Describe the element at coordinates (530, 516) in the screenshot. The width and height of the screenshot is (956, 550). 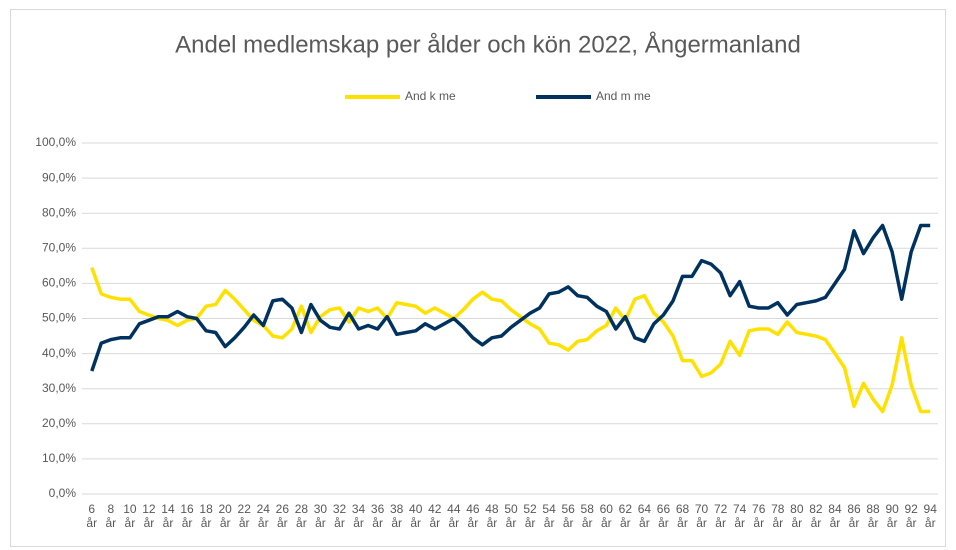
I see `x-tick-label: 52 år` at that location.